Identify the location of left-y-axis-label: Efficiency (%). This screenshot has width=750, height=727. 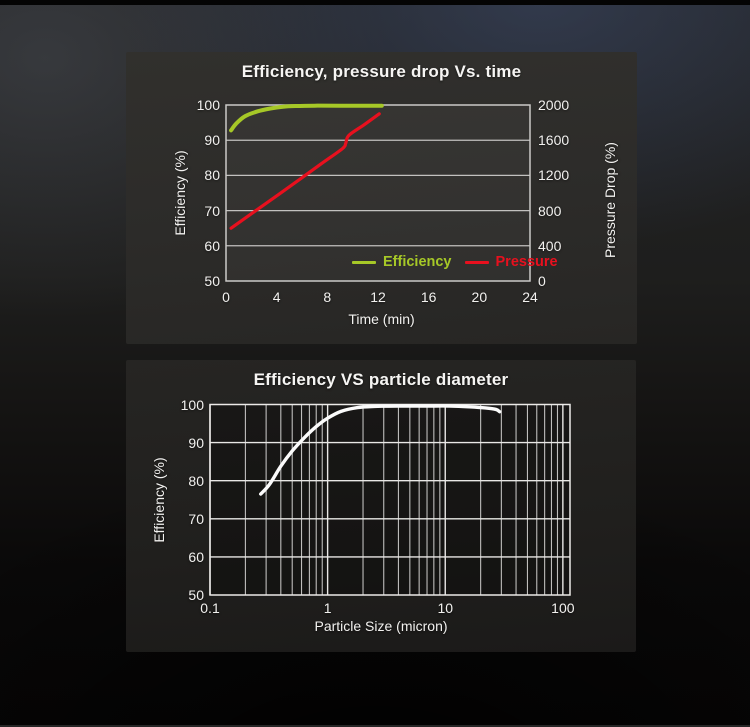
(180, 193).